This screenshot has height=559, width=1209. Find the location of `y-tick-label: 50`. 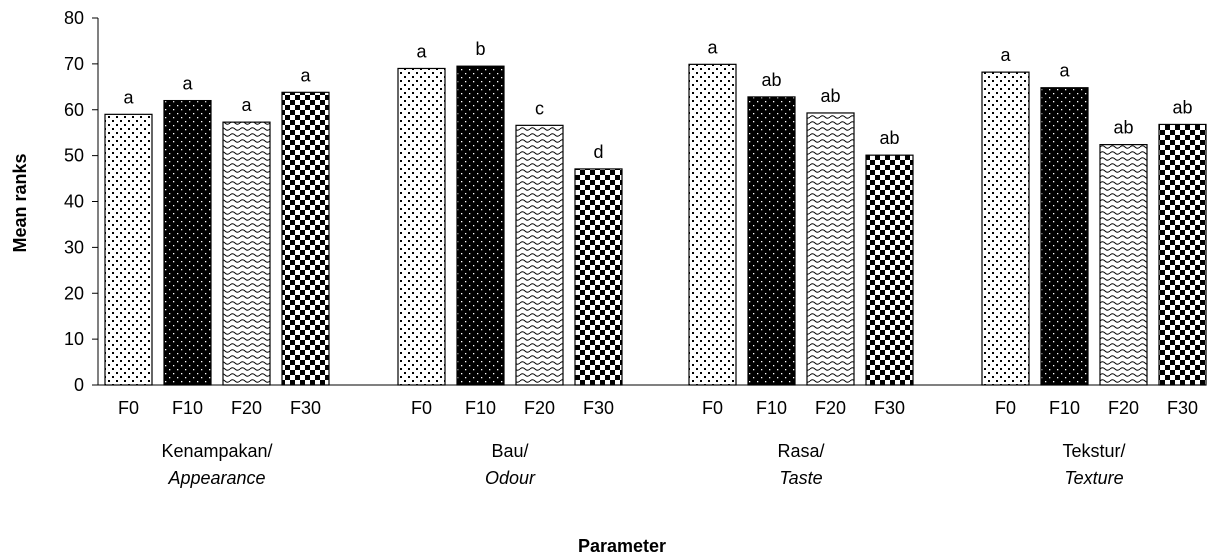

y-tick-label: 50 is located at coordinates (74, 156).